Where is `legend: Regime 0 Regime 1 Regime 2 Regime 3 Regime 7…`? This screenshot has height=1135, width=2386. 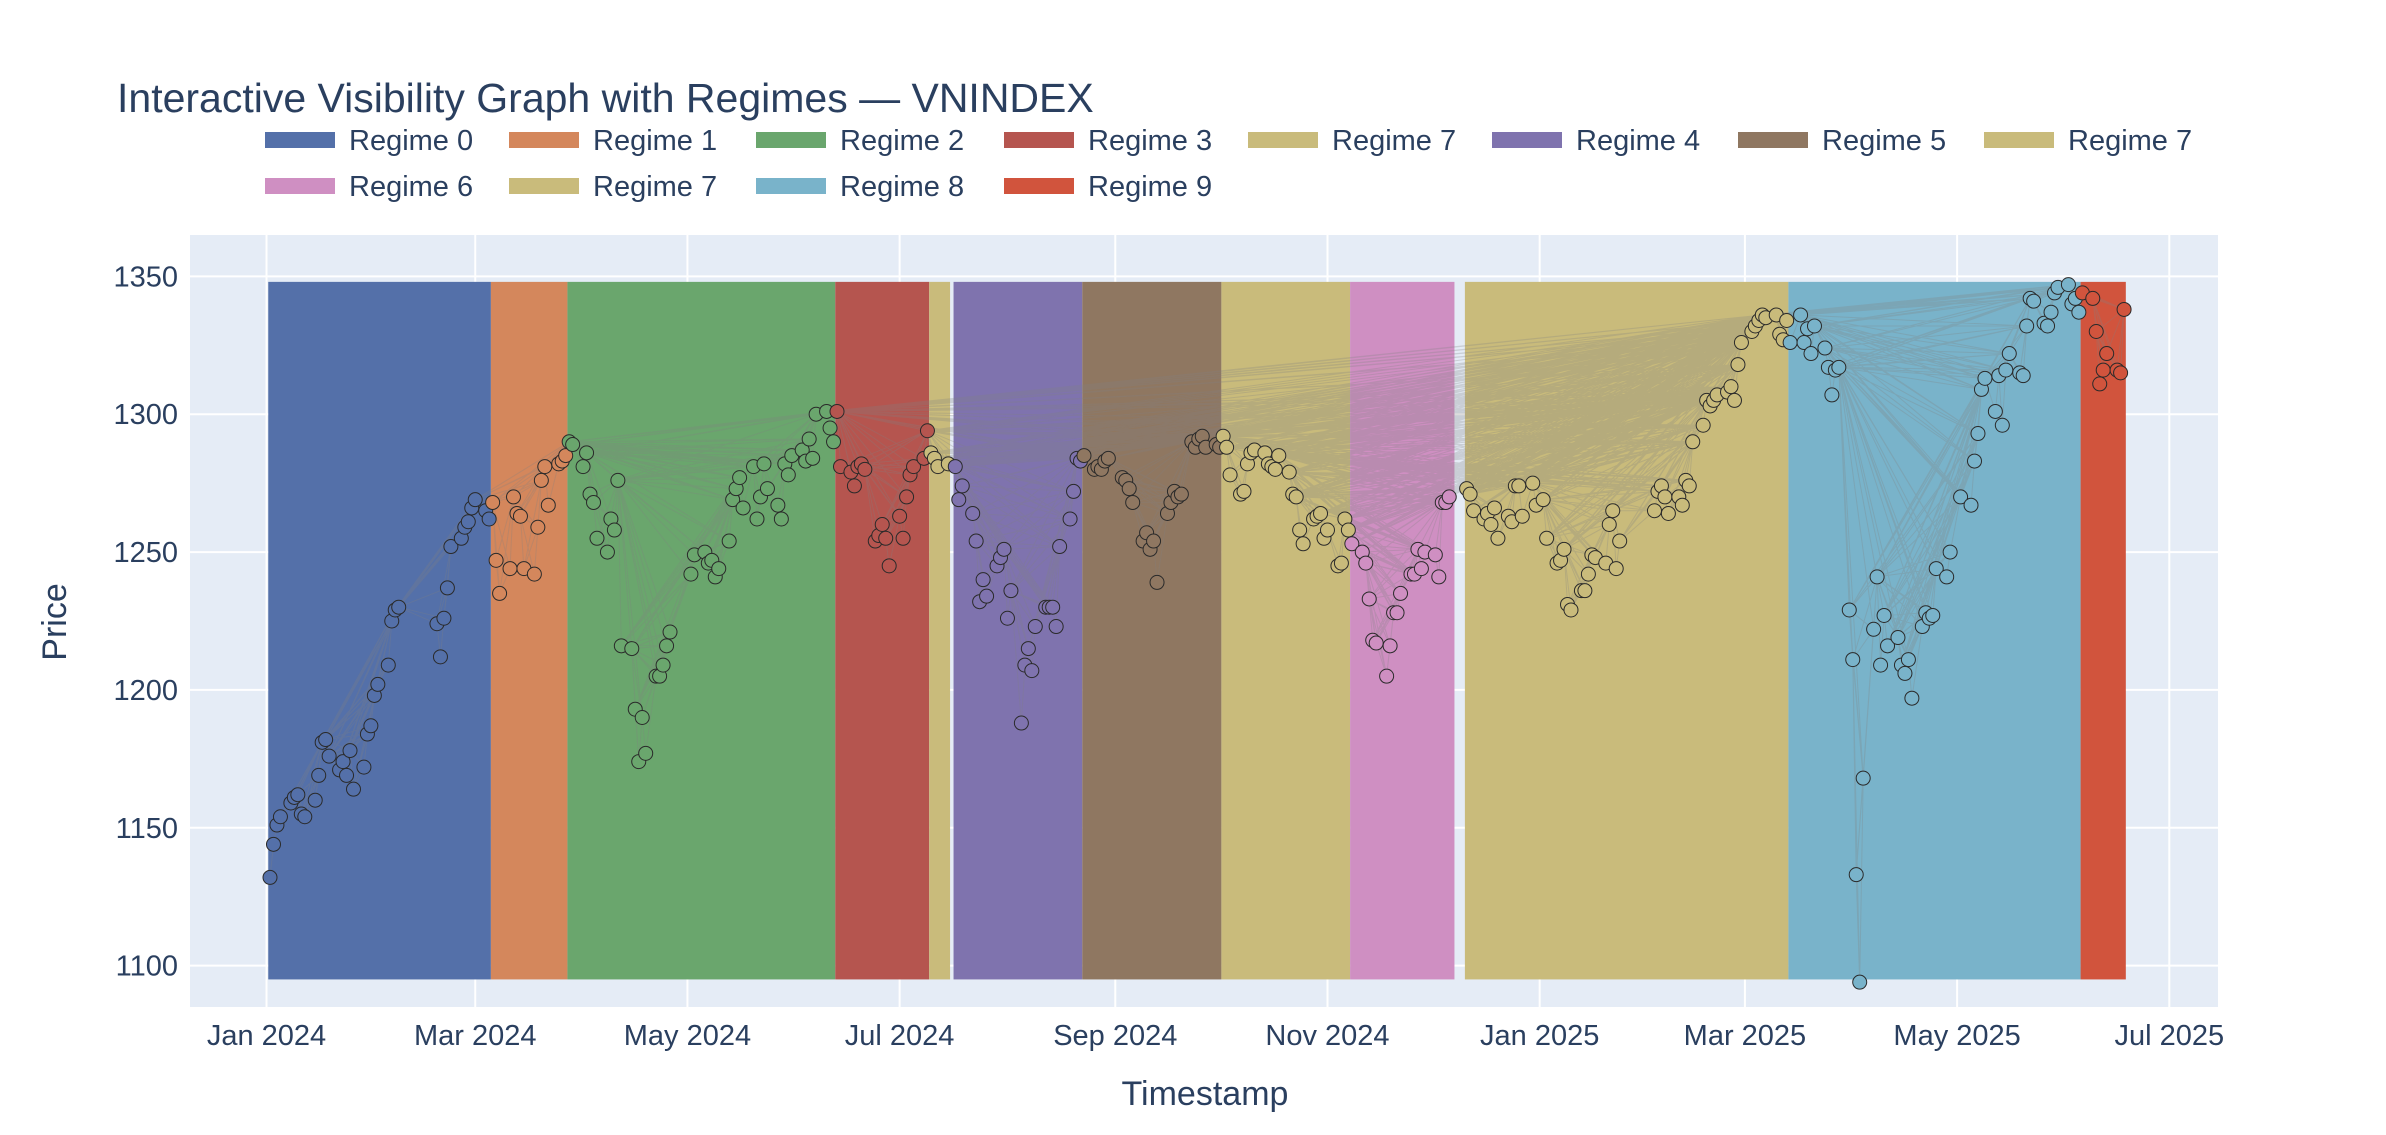 legend: Regime 0 Regime 1 Regime 2 Regime 3 Regime 7… is located at coordinates (1228, 164).